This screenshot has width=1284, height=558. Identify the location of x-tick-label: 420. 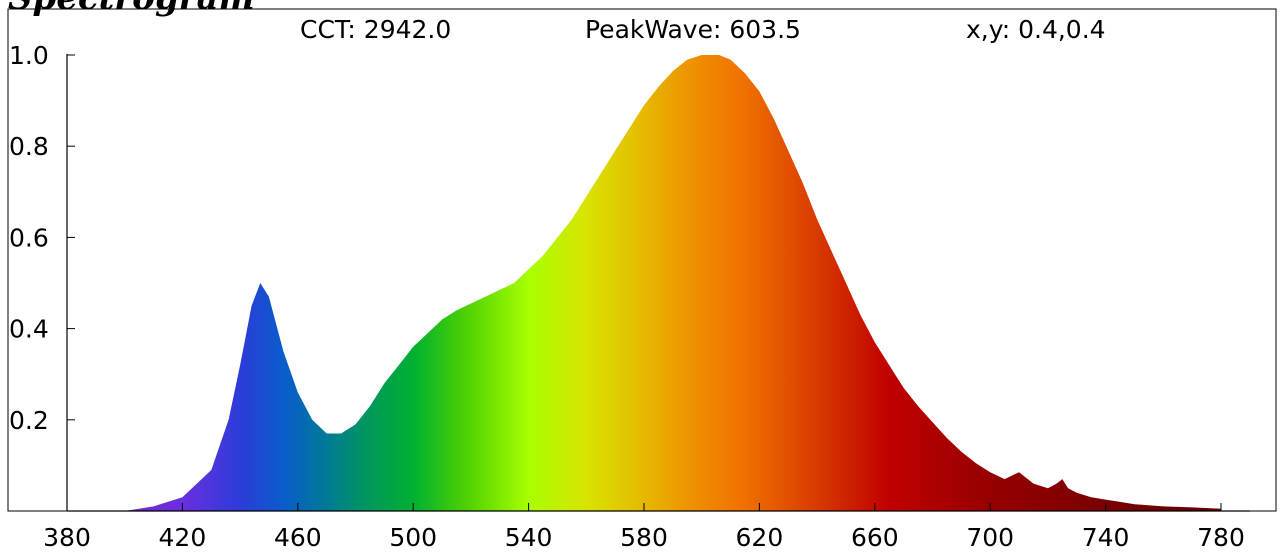
(183, 537).